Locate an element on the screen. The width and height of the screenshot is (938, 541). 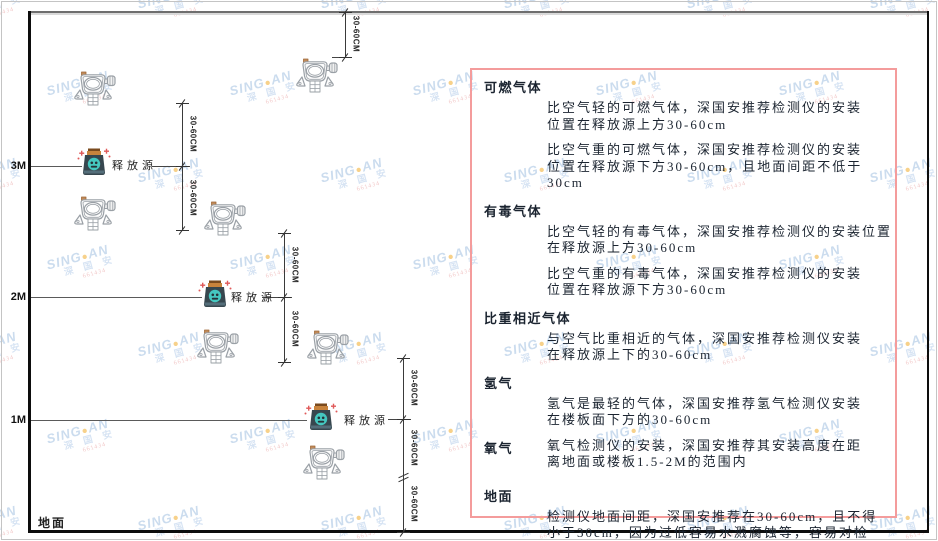
section-paragraph: 氢气是最轻的气体，深国安推荐氢气检测仪安装 在楼板面下方的30-60cm is located at coordinates (705, 411).